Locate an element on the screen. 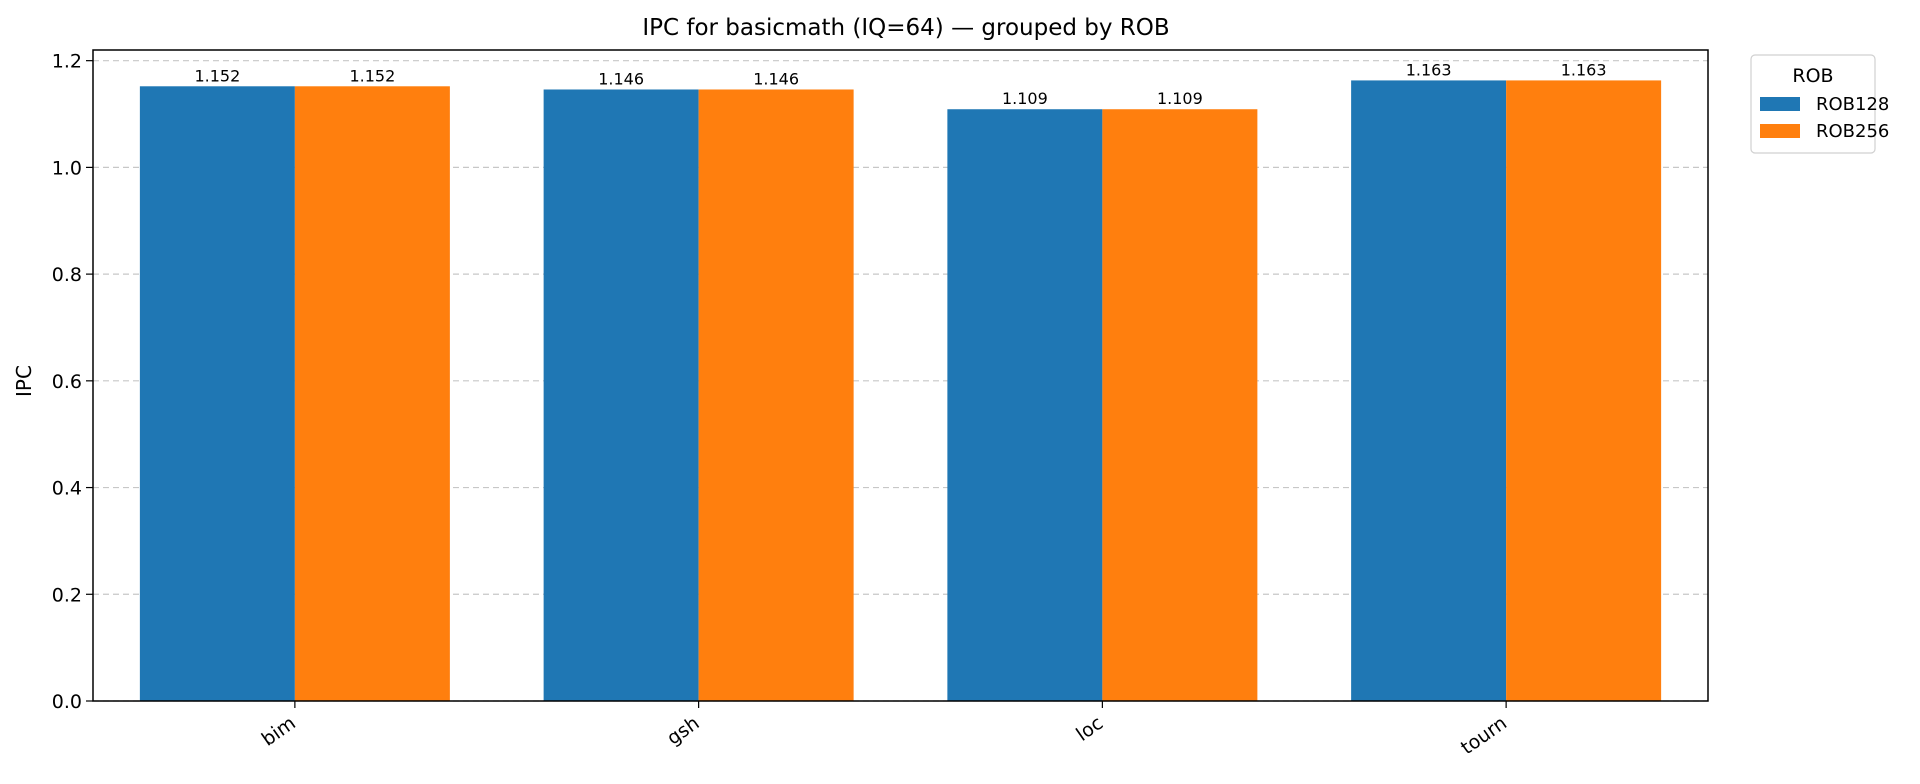 The height and width of the screenshot is (784, 1920). y-tick-label: 0.2 is located at coordinates (67, 595).